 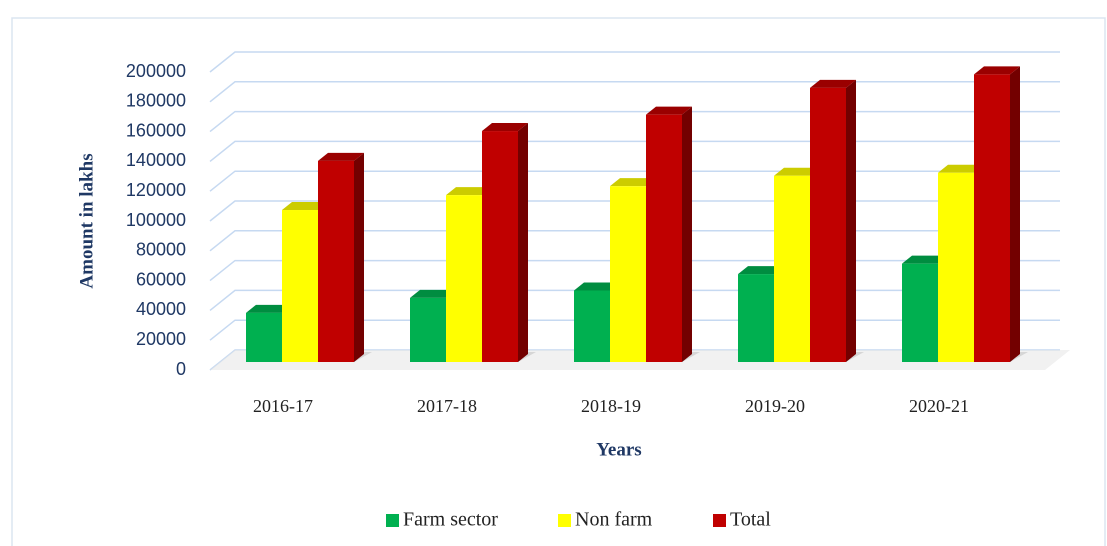 I want to click on legend-label: Total, so click(x=750, y=520).